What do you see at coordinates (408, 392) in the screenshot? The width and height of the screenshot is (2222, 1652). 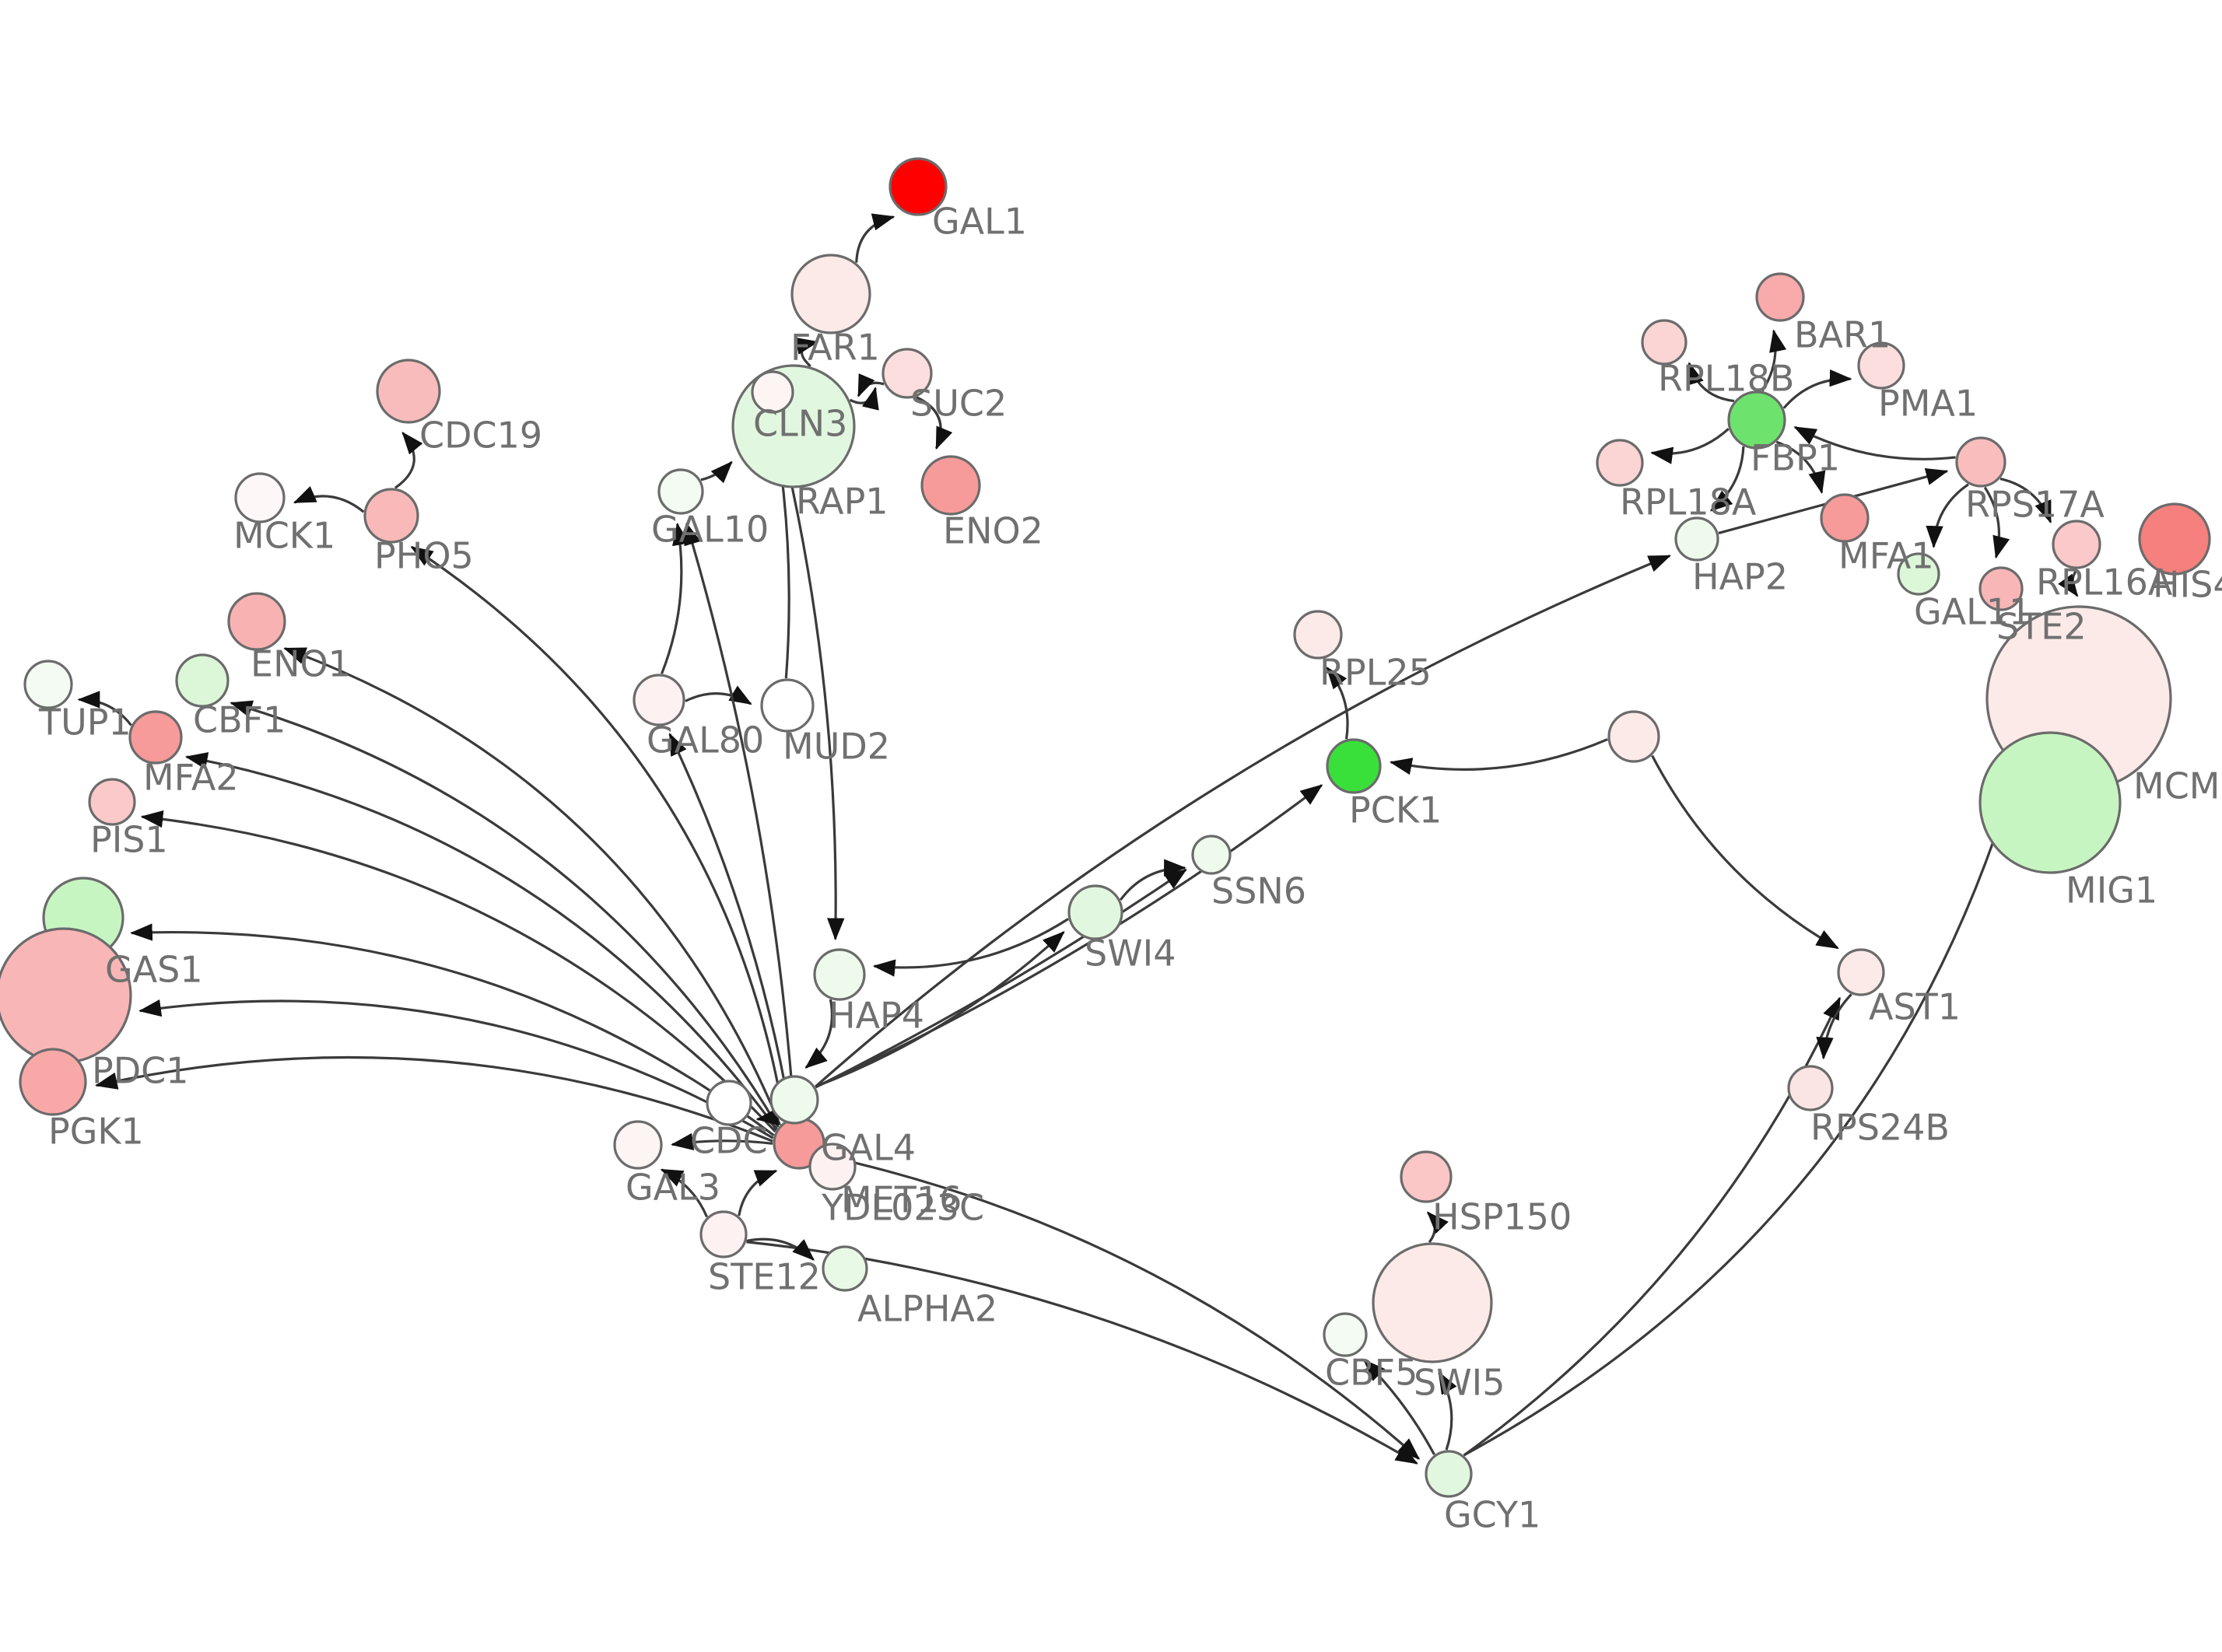 I see `graph-node-cdc19` at bounding box center [408, 392].